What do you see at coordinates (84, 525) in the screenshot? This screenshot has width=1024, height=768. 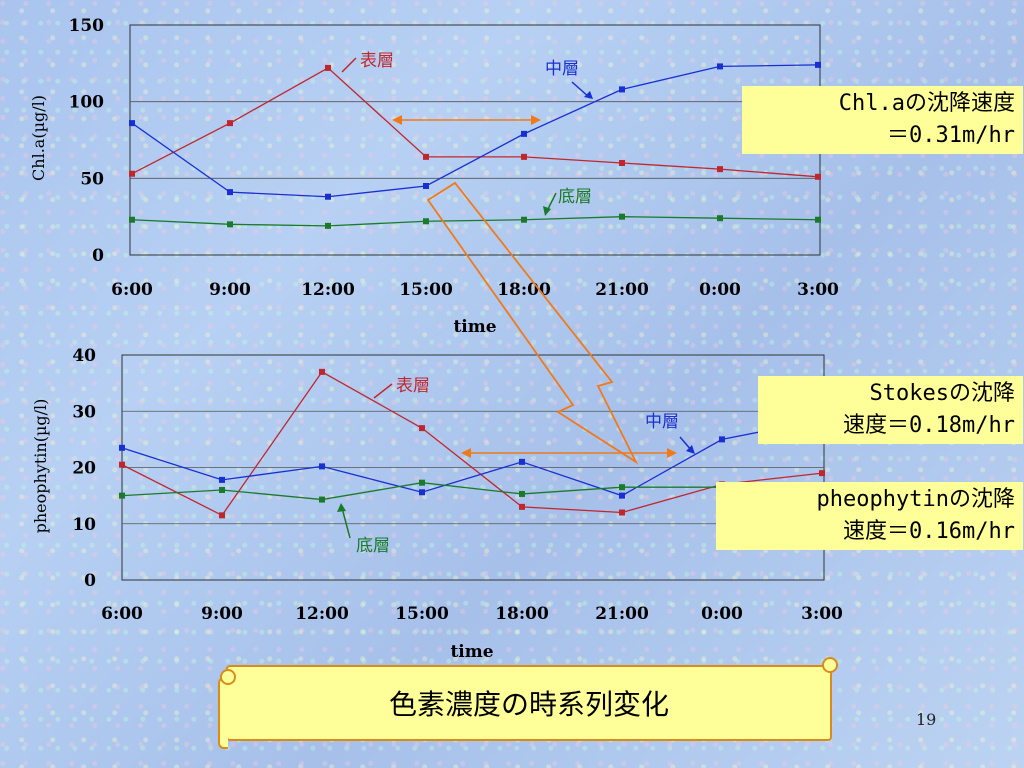 I see `y-tick-label: 10` at bounding box center [84, 525].